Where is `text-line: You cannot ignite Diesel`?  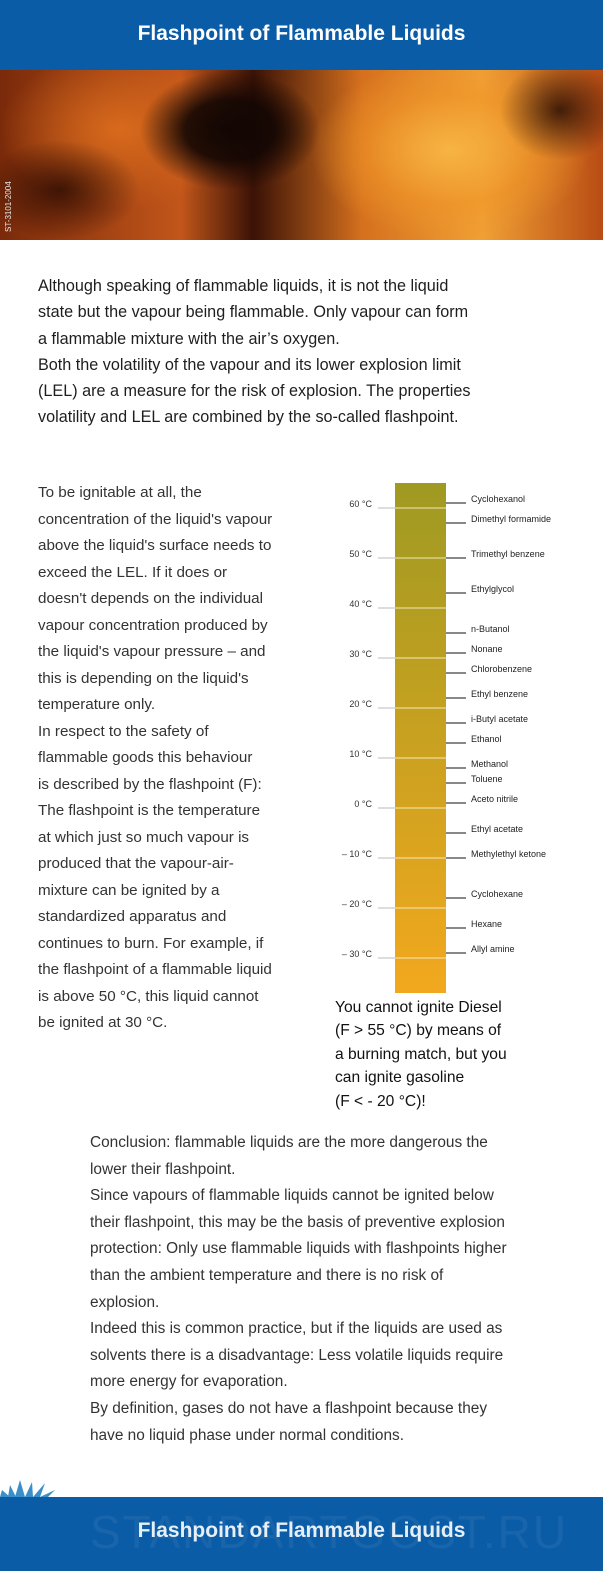
text-line: You cannot ignite Diesel is located at coordinates (418, 1007).